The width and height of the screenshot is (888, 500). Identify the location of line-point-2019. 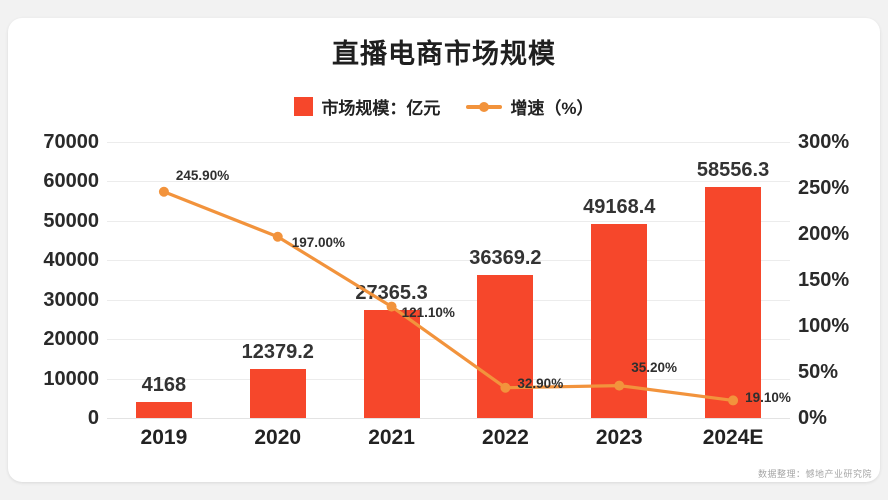
(163, 191).